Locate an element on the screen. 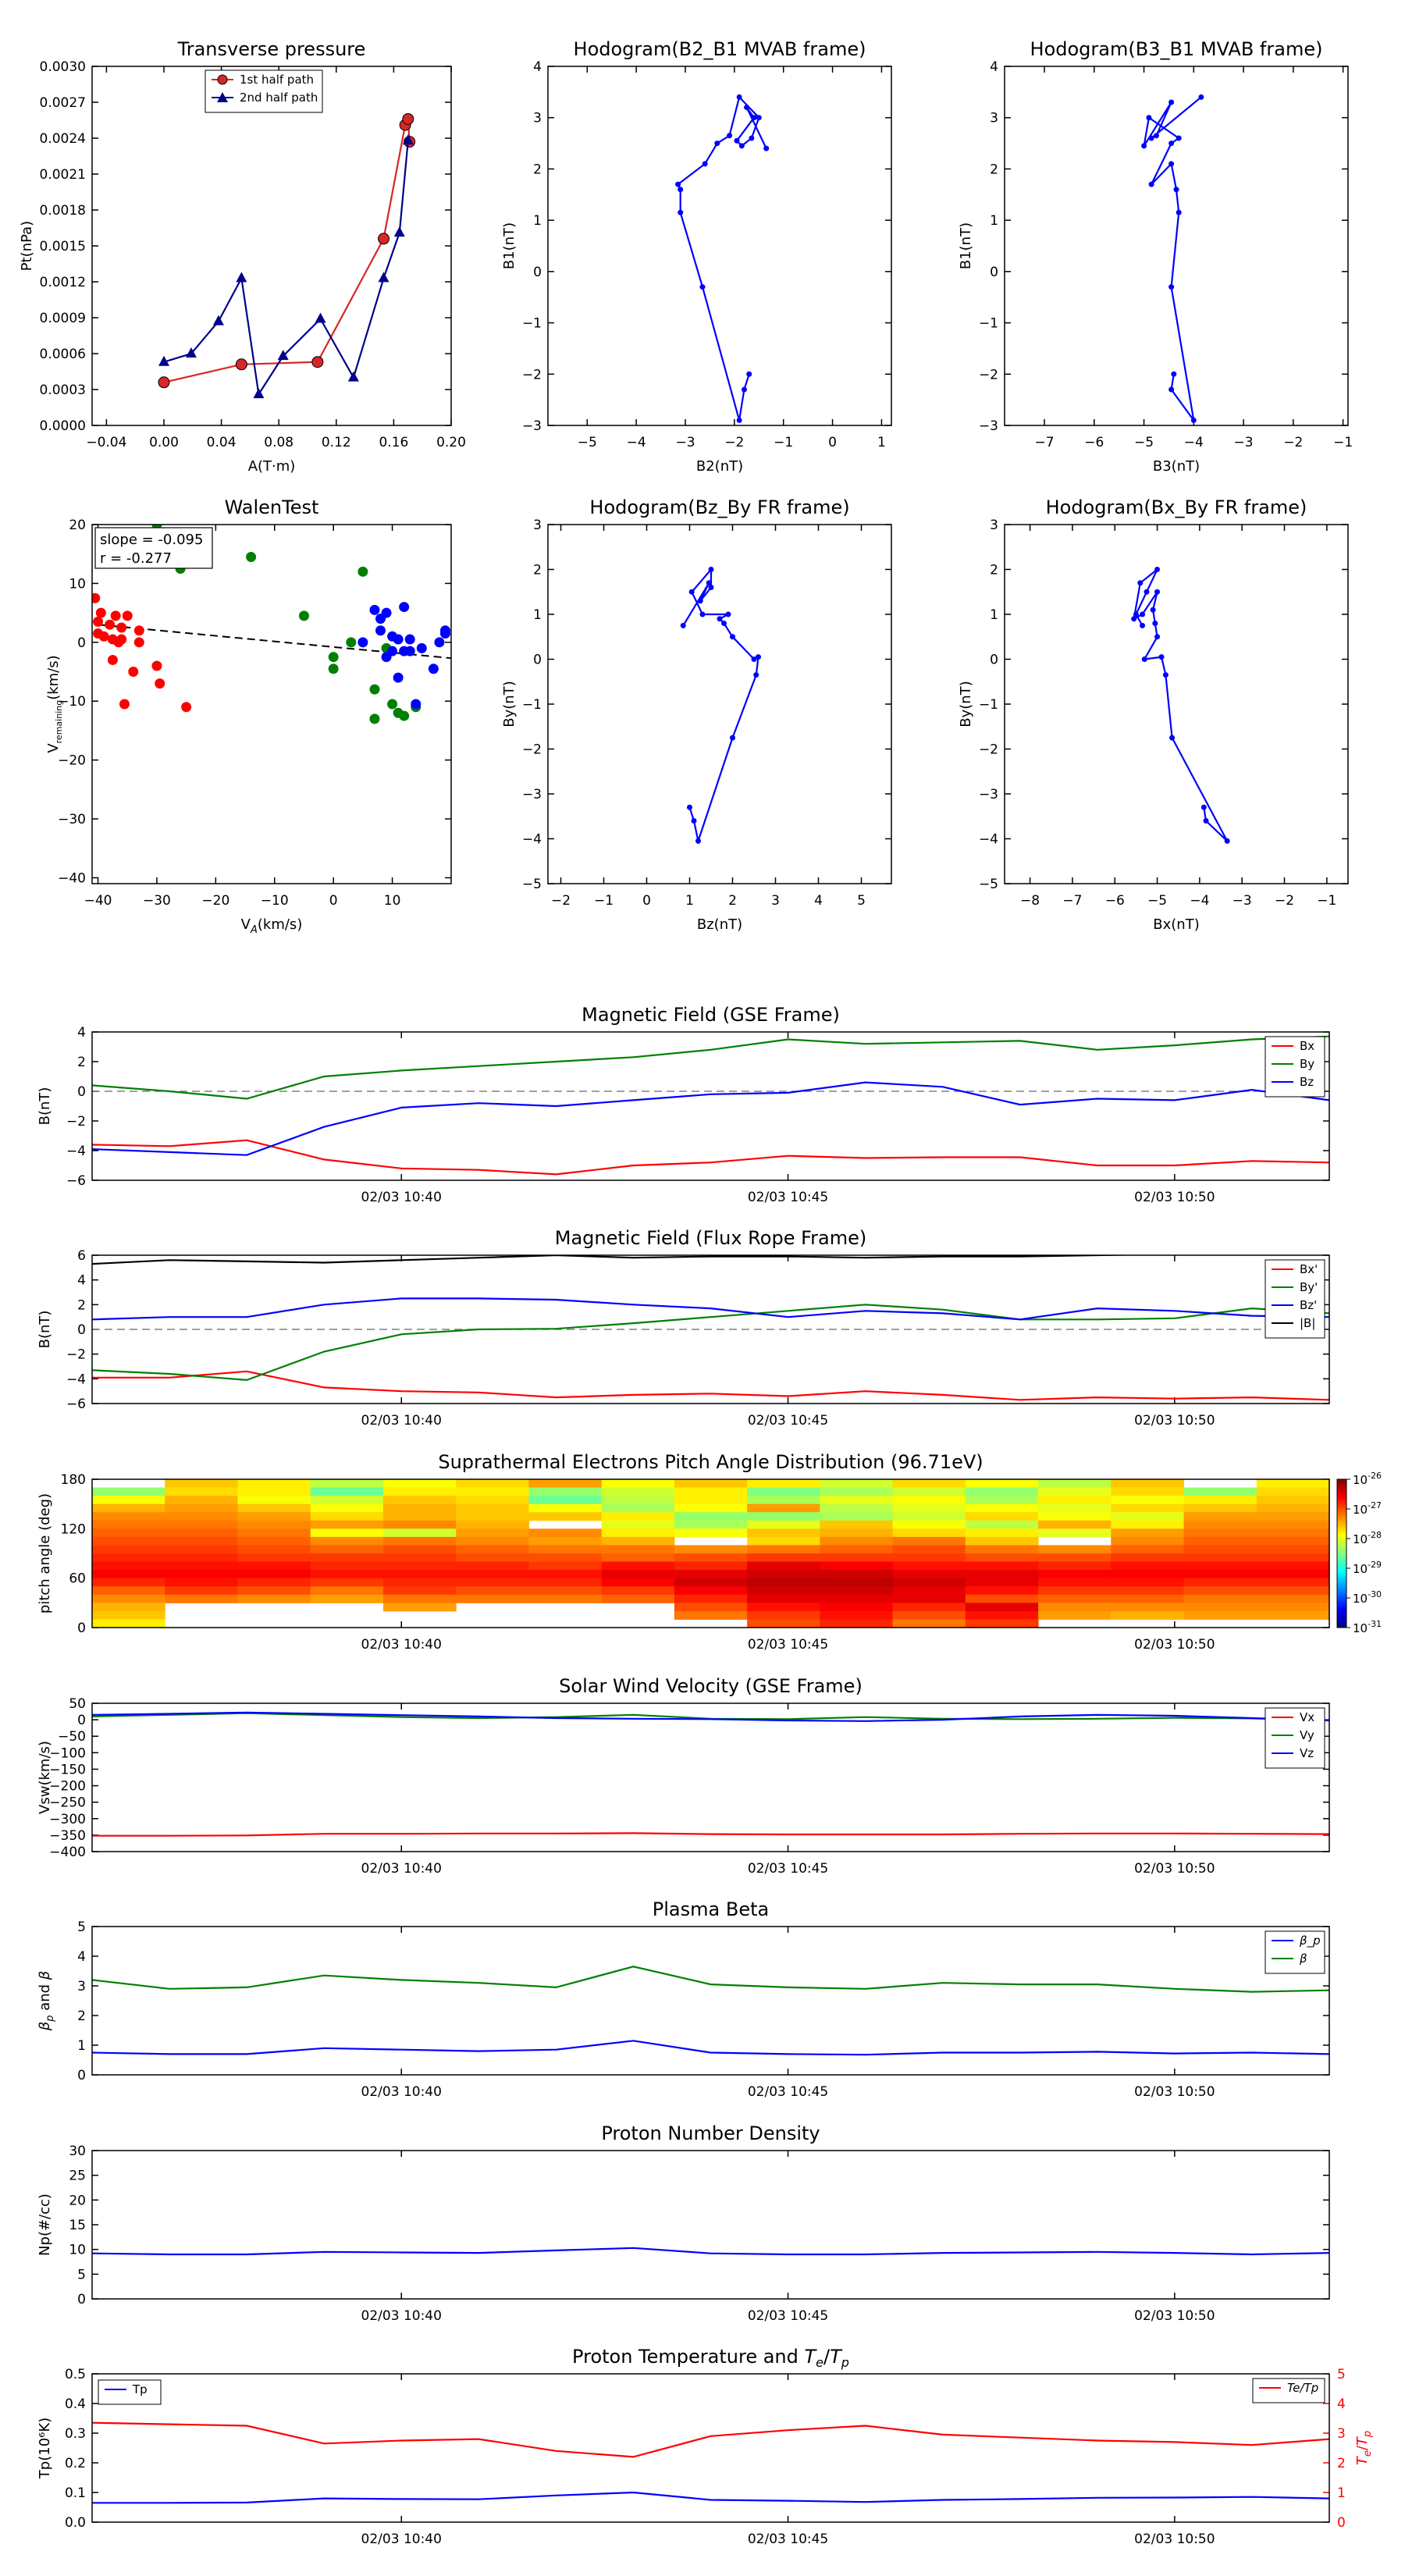  y-tick-label: 0.0009 is located at coordinates (63, 318).